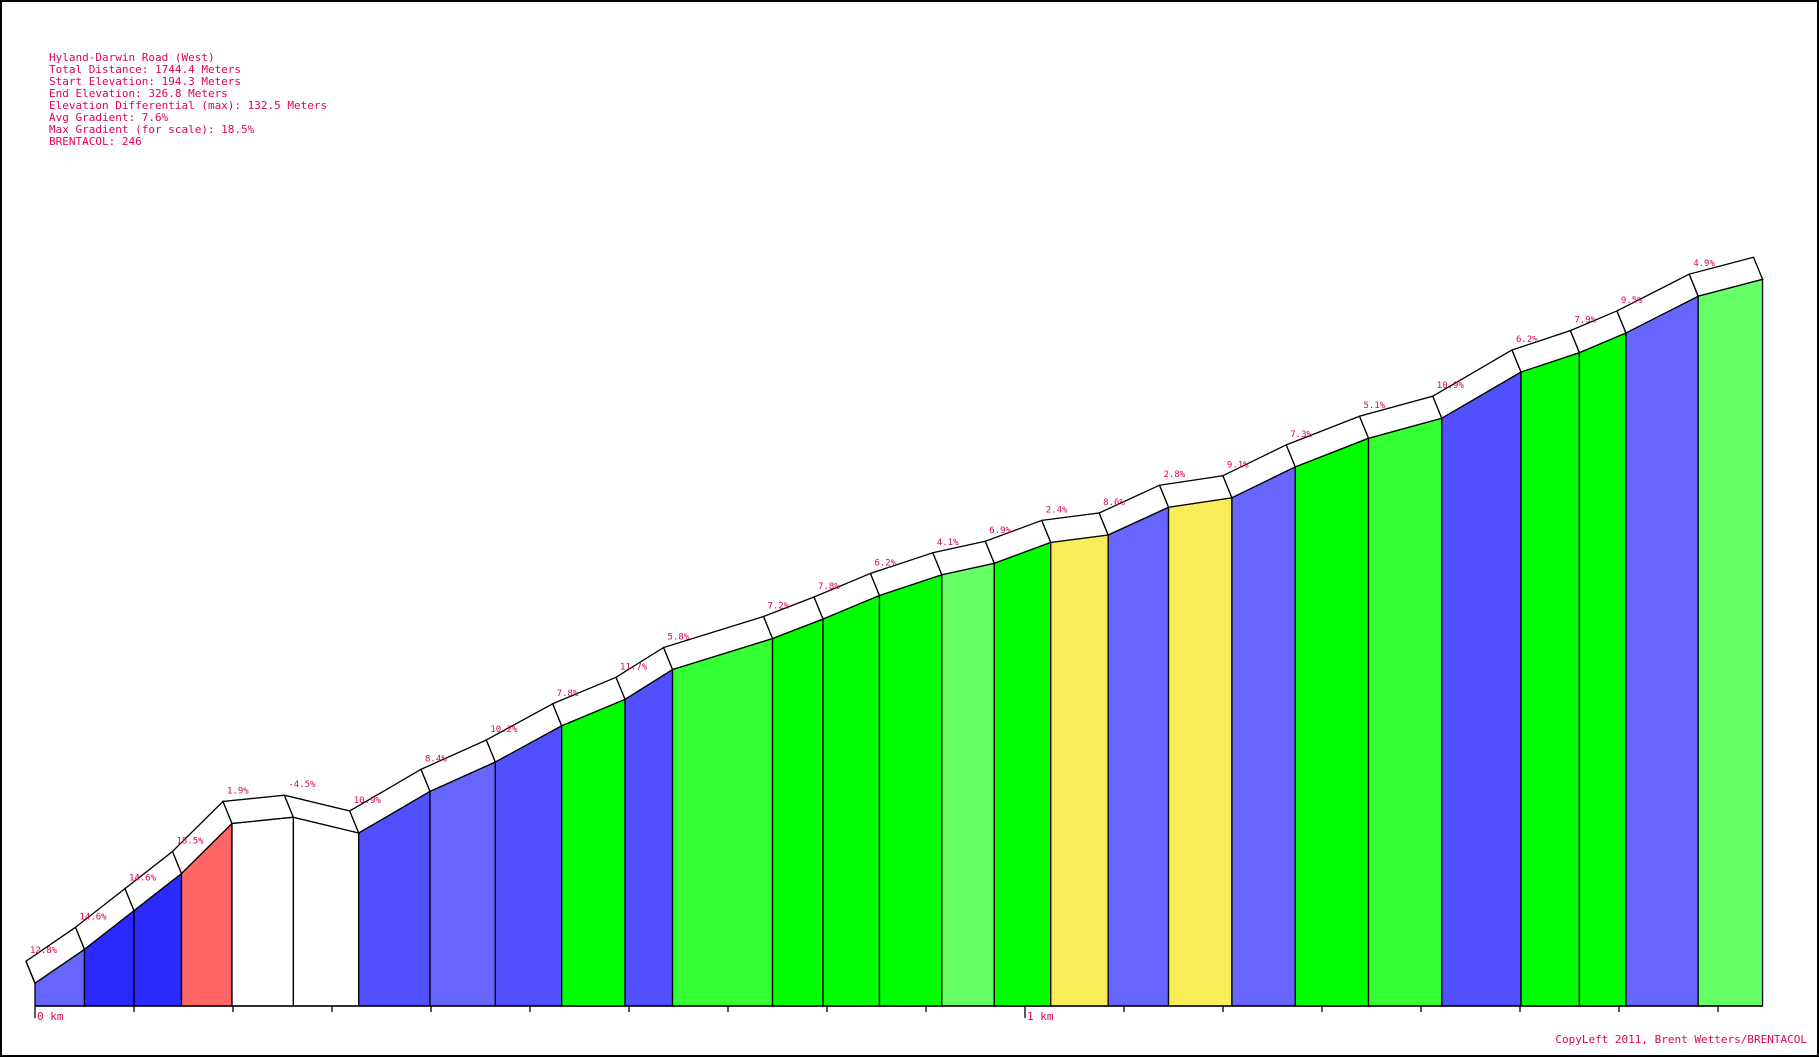 This screenshot has height=1057, width=1819. Describe the element at coordinates (504, 730) in the screenshot. I see `gradient-label: 10.2%` at that location.